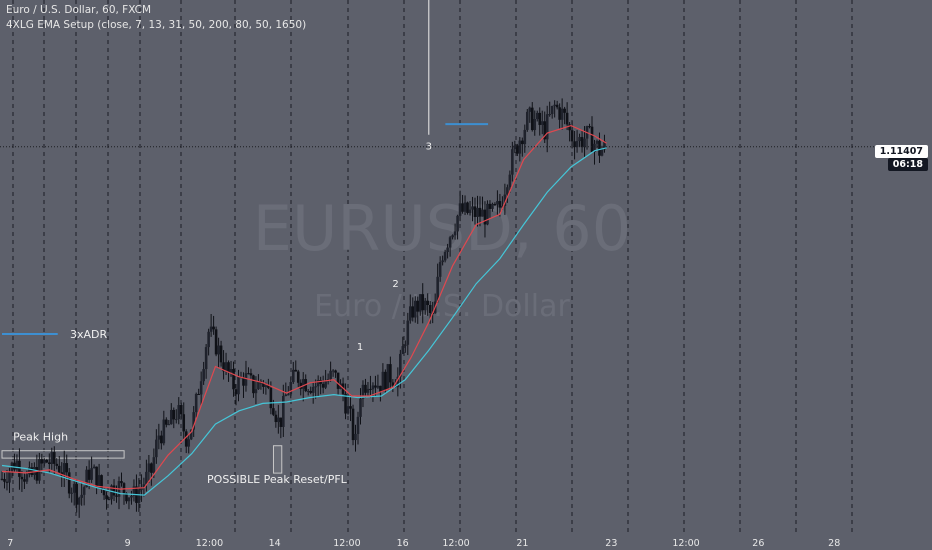 The height and width of the screenshot is (550, 932). What do you see at coordinates (834, 543) in the screenshot?
I see `x-tick-label: 28` at bounding box center [834, 543].